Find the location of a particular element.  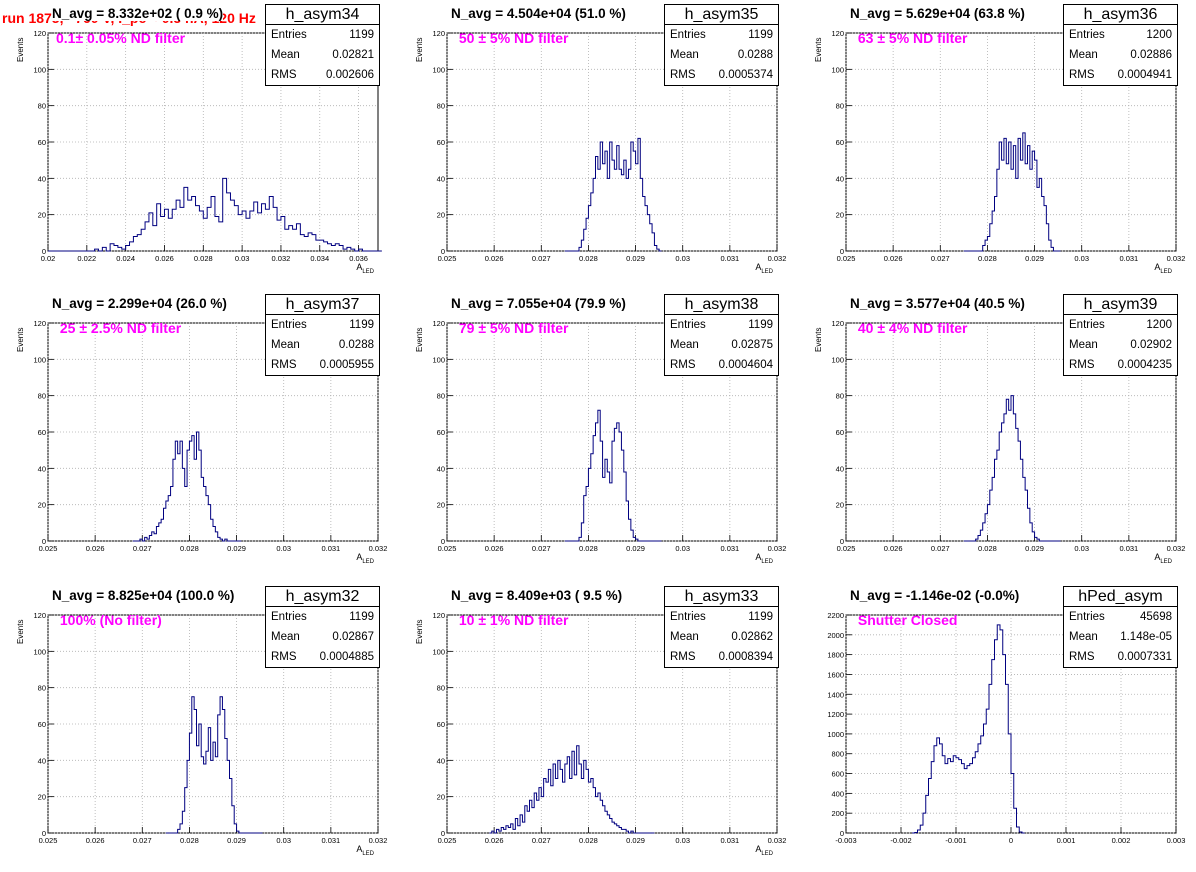

y-tick-label: 1000 is located at coordinates (835, 734).